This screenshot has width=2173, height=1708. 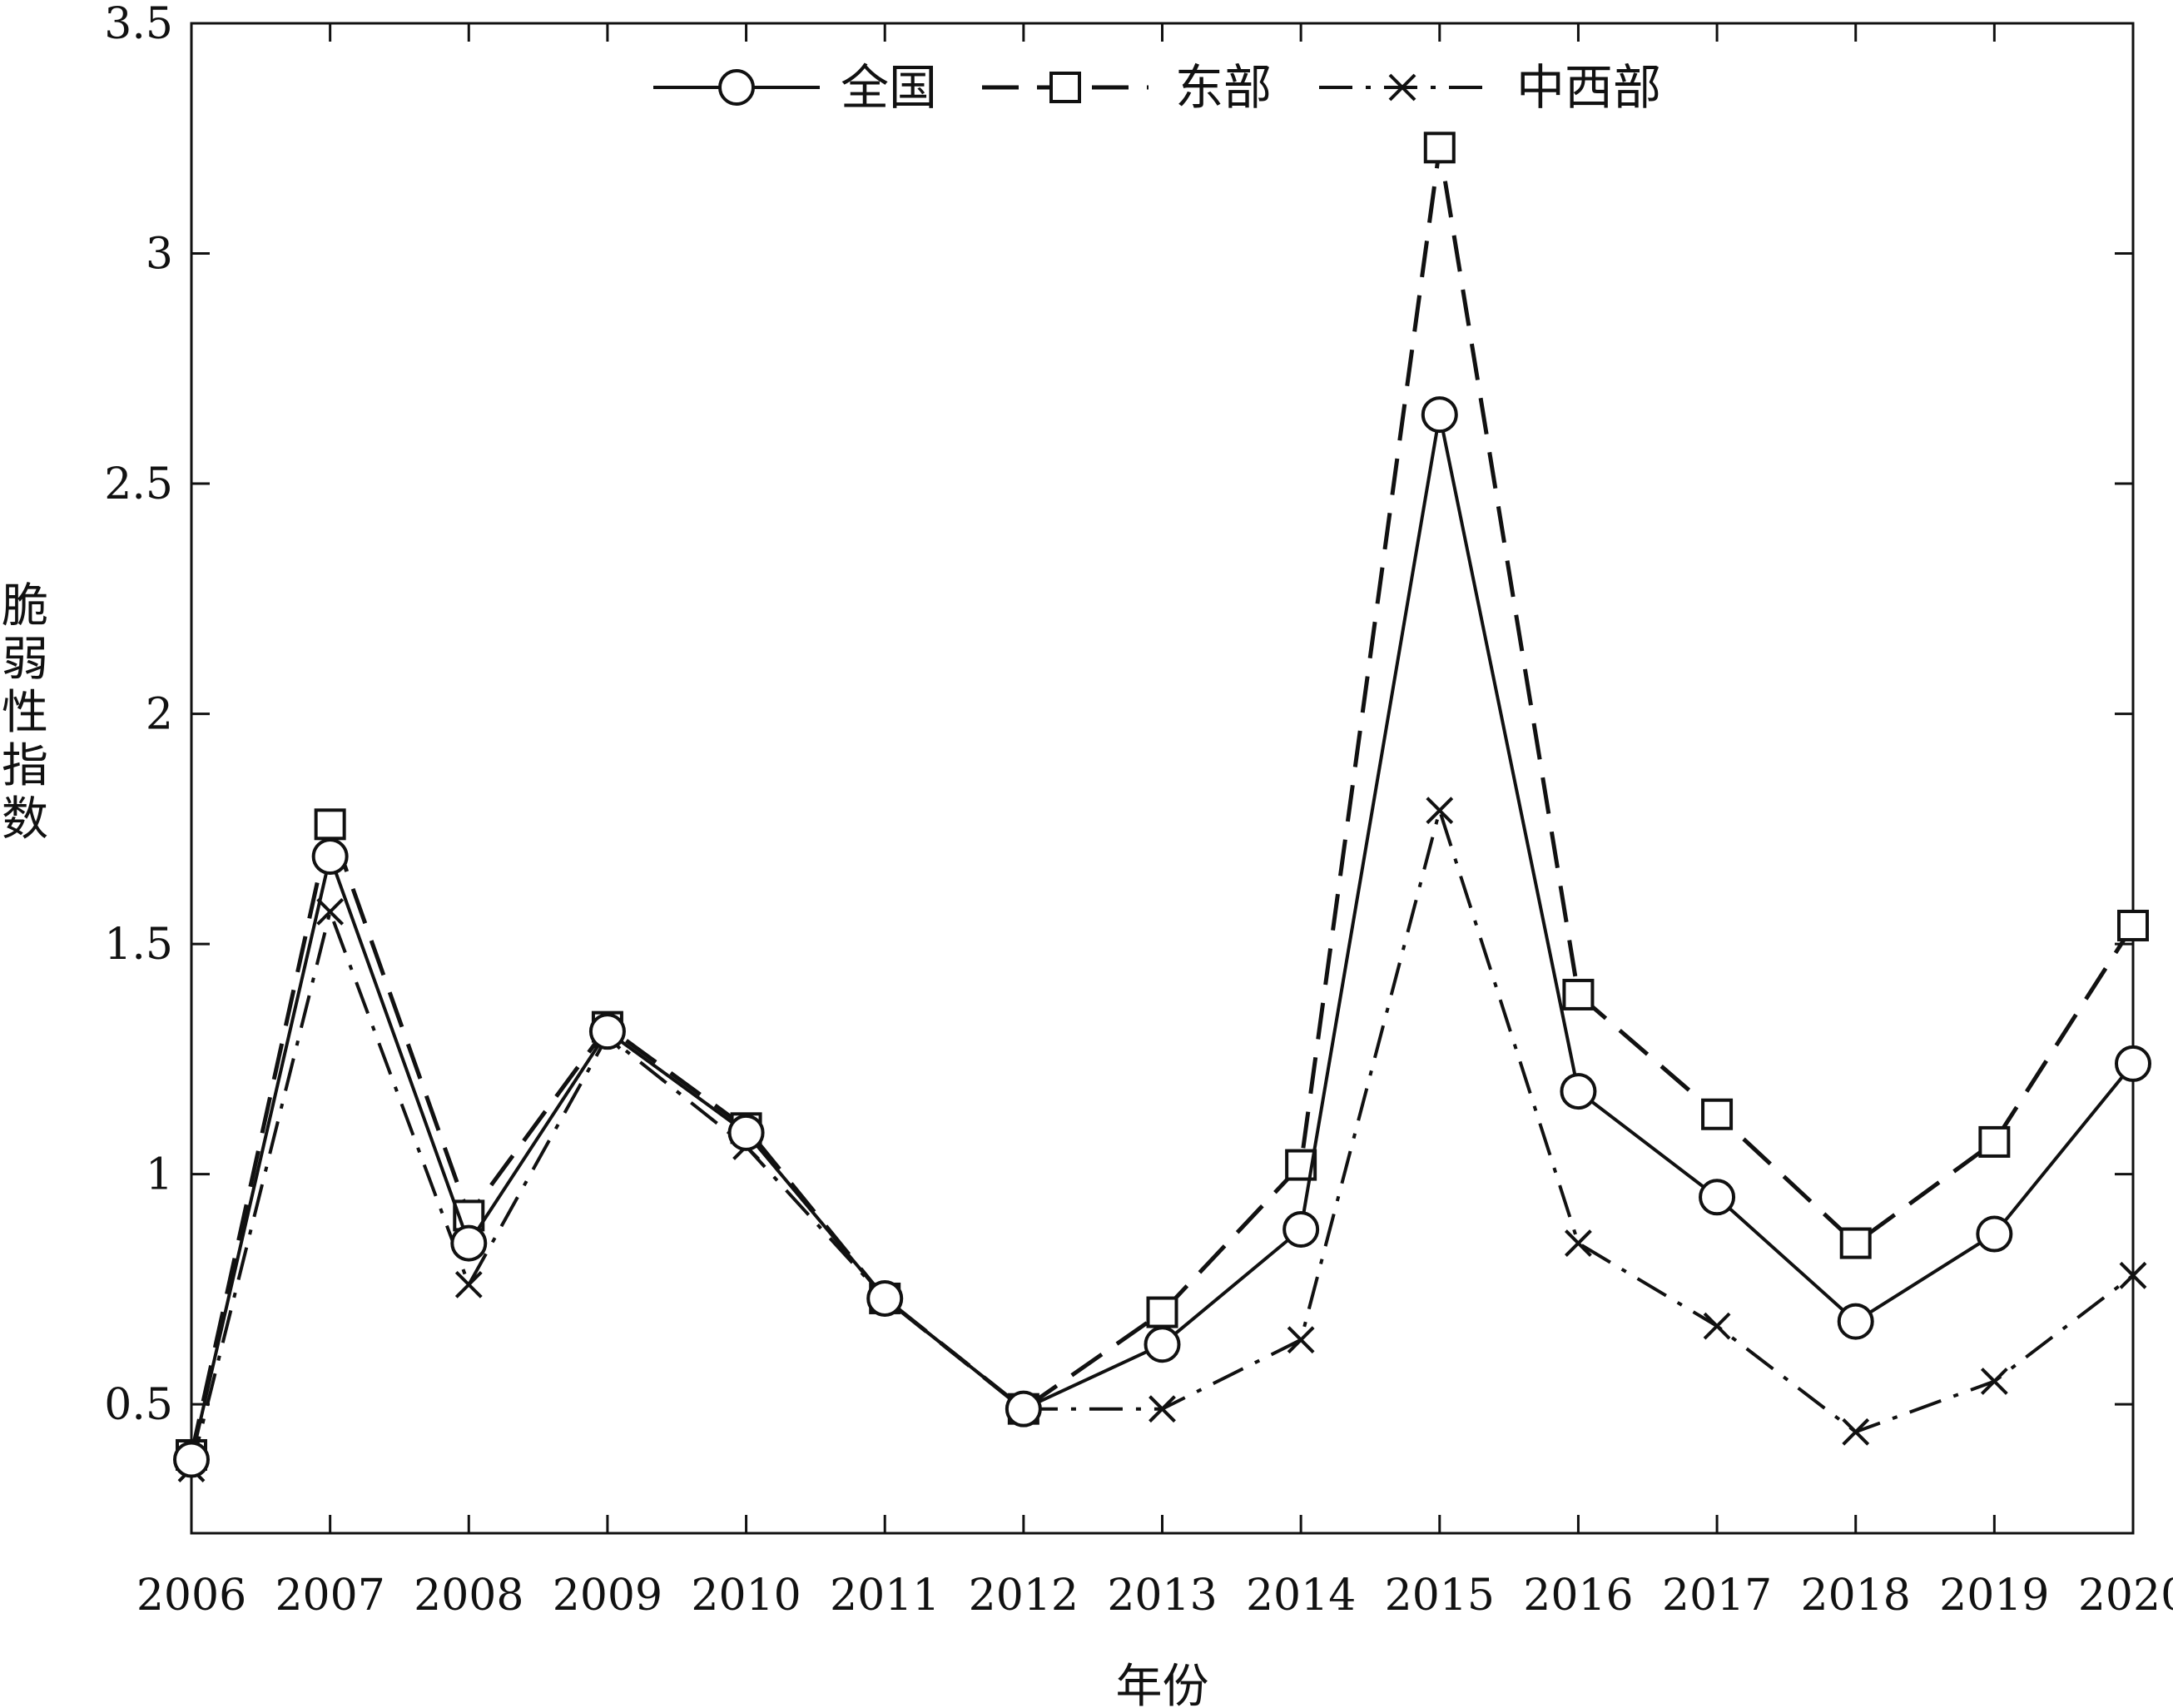 I want to click on y-axis-title-char: 指, so click(x=25, y=766).